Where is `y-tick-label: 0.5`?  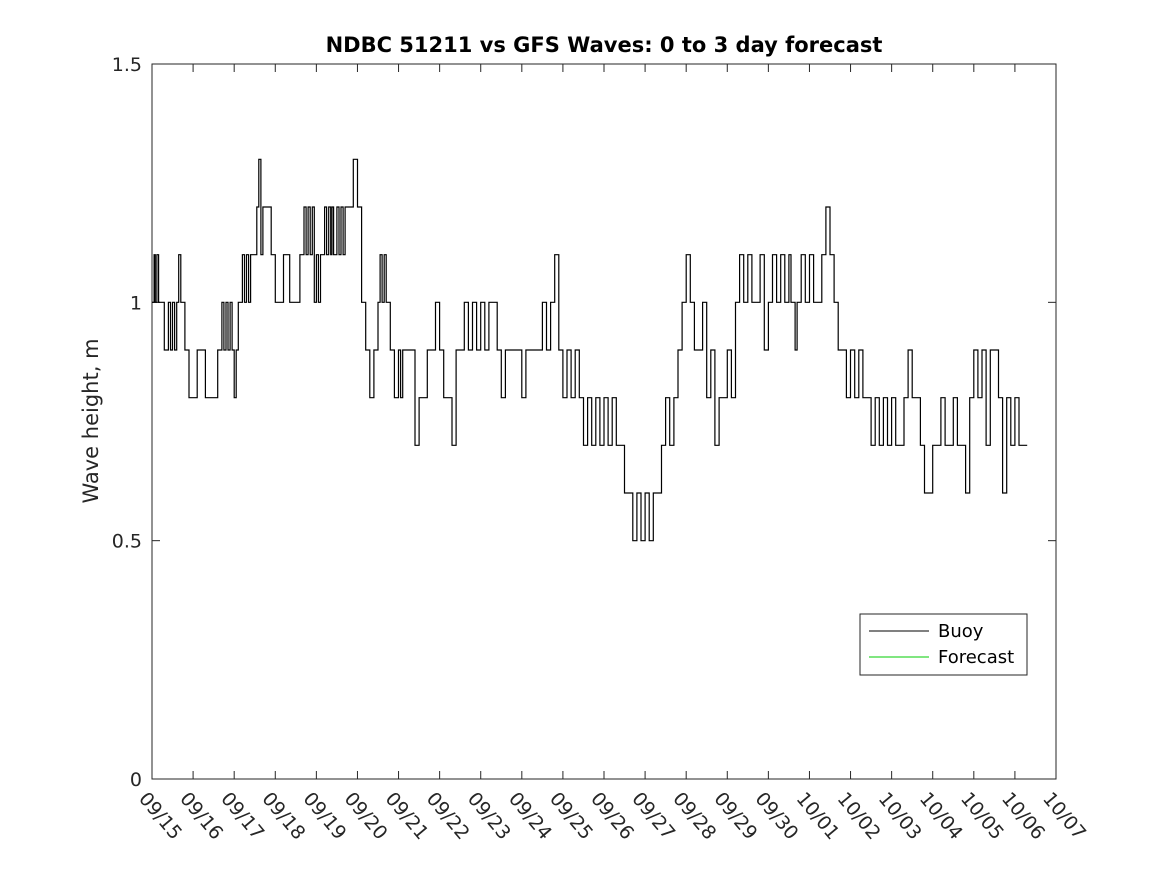 y-tick-label: 0.5 is located at coordinates (127, 542).